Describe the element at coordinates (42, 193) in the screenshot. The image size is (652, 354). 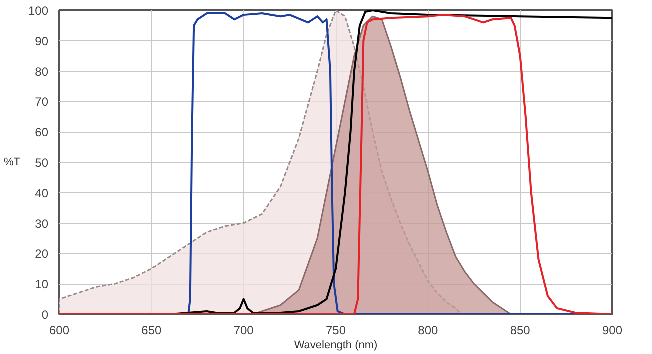
I see `y-tick-label: 40` at that location.